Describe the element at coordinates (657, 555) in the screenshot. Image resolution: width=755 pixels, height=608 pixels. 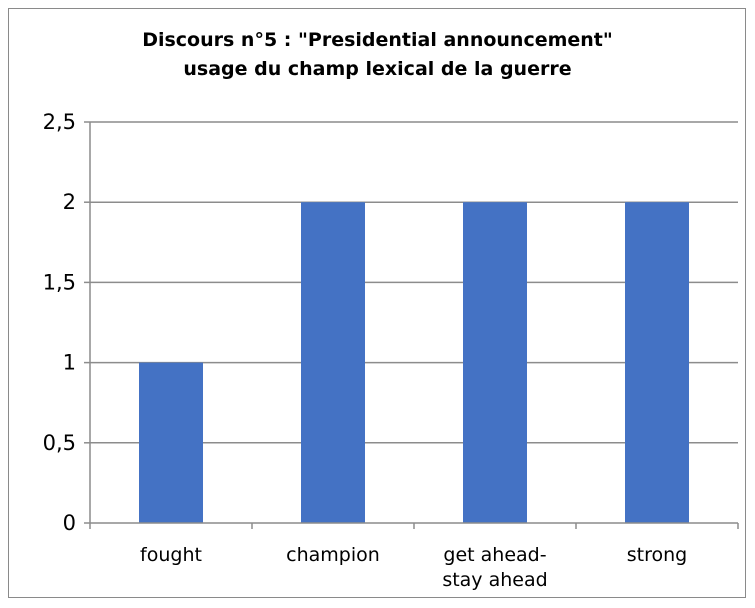
I see `x-category-label: strong` at that location.